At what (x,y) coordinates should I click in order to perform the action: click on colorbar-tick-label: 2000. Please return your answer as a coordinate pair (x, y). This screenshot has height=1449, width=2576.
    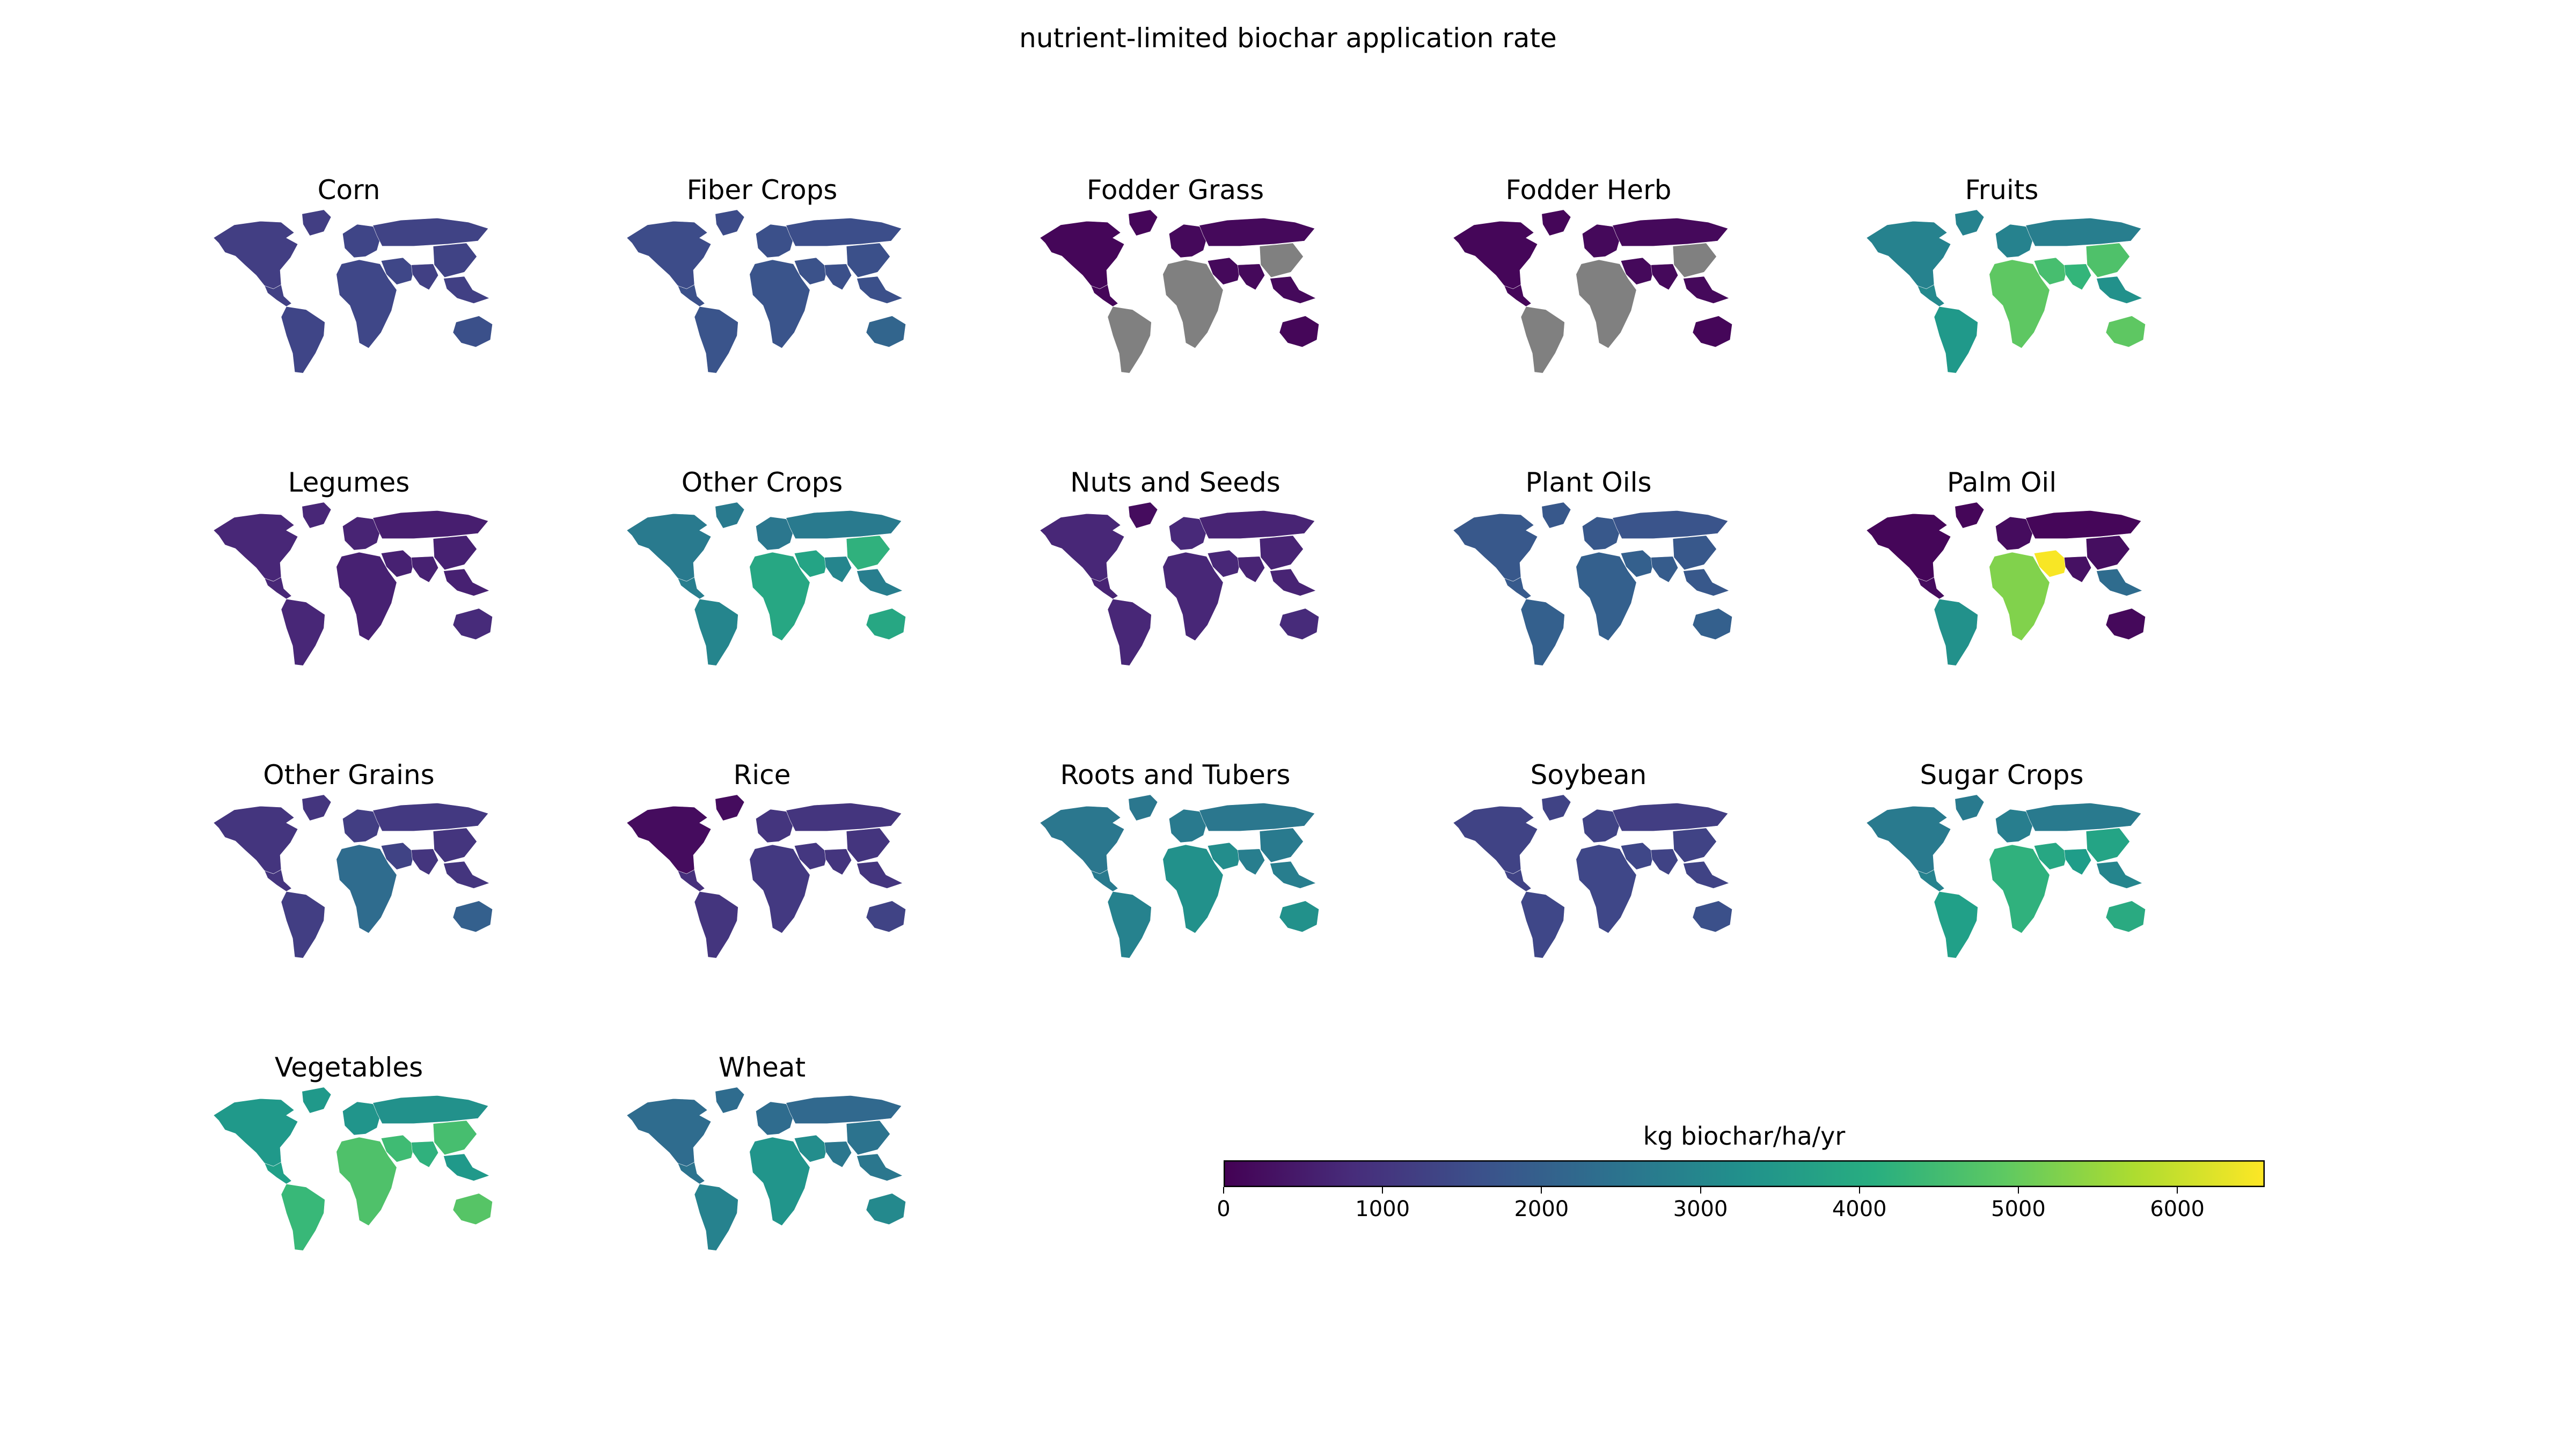
    Looking at the image, I should click on (1541, 1209).